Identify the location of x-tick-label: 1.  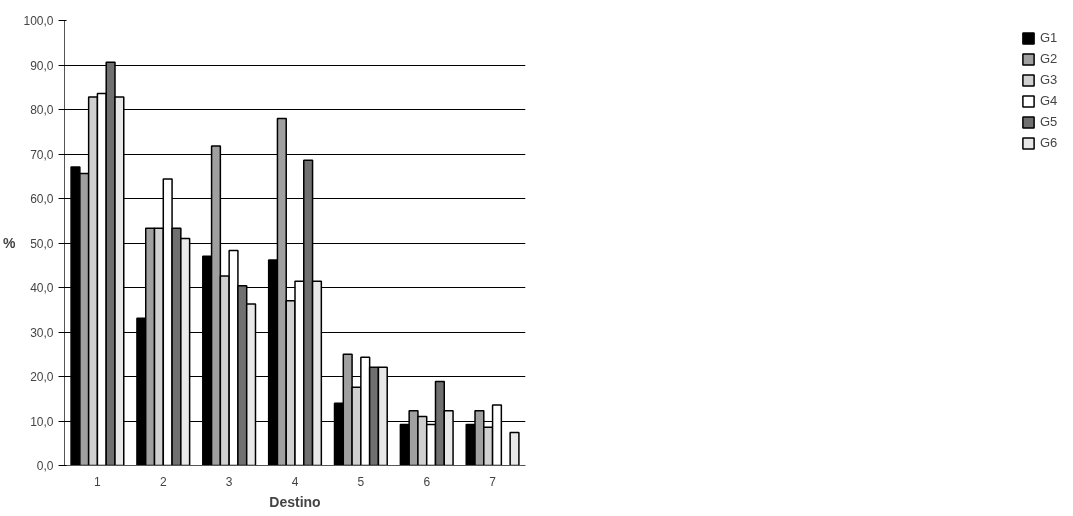
(98, 481).